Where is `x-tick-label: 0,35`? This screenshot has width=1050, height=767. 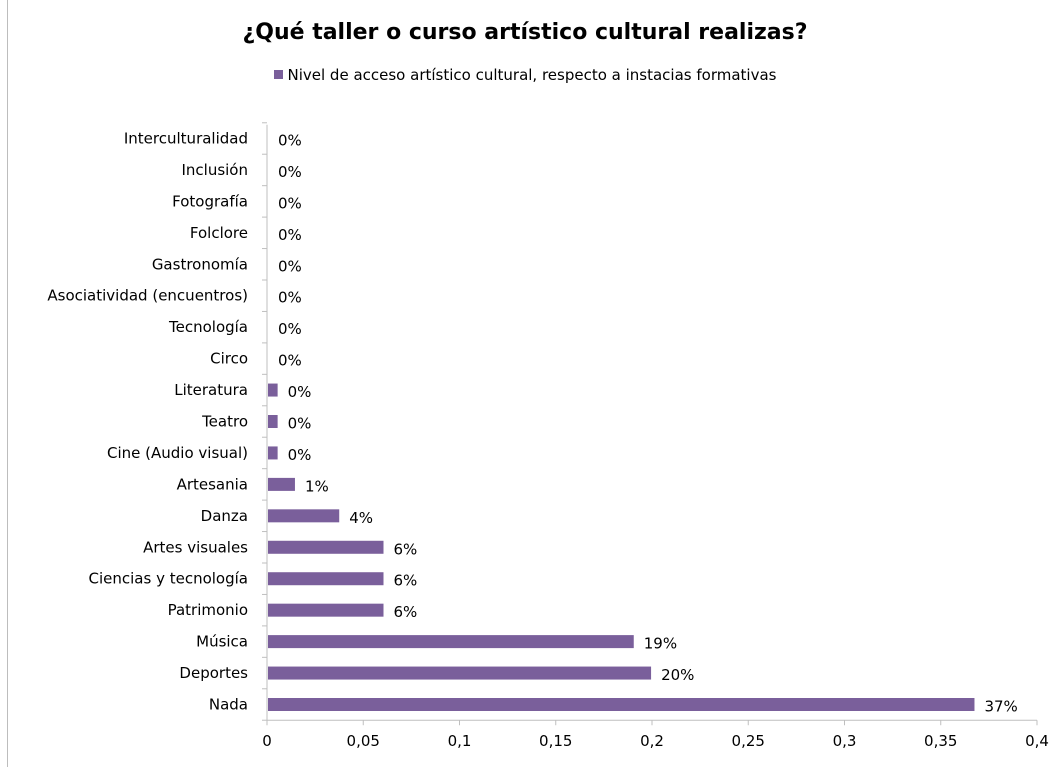
x-tick-label: 0,35 is located at coordinates (940, 741).